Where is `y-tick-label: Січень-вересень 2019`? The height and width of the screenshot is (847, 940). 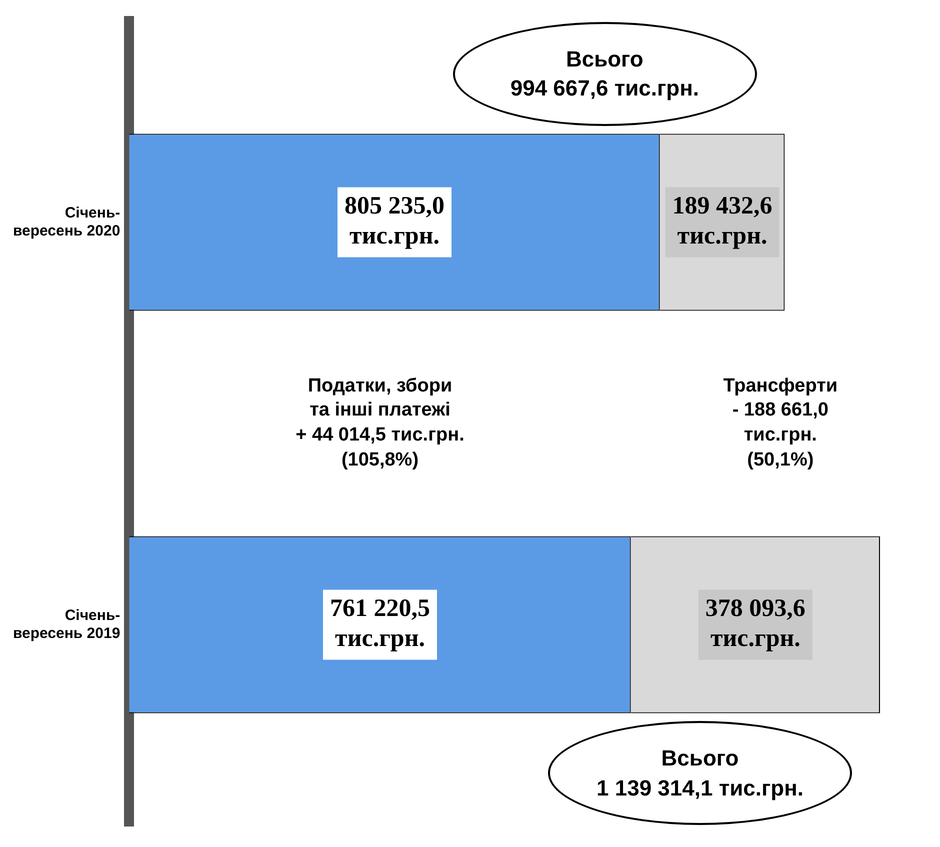 y-tick-label: Січень-вересень 2019 is located at coordinates (66, 624).